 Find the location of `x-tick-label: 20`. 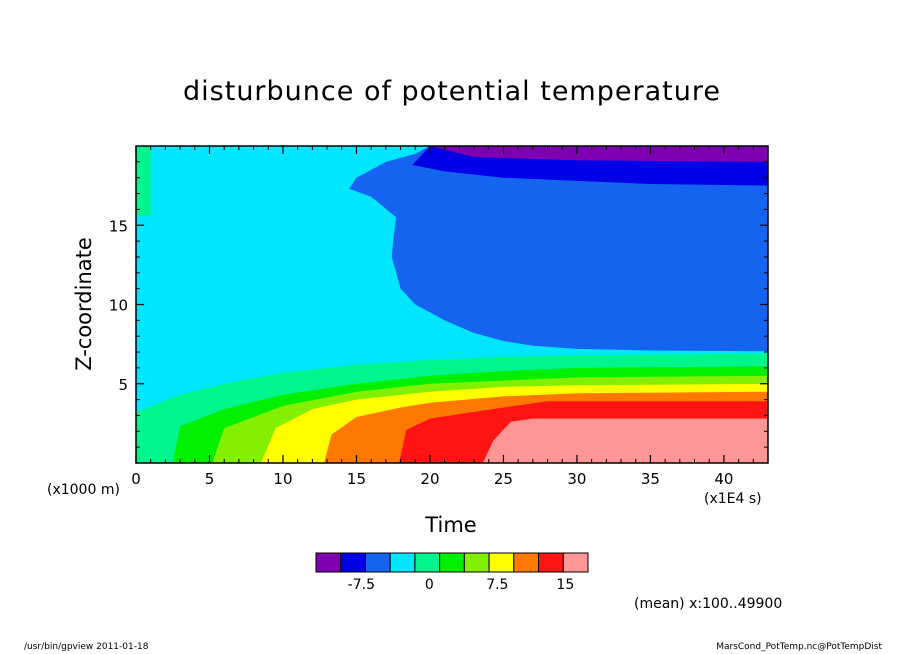

x-tick-label: 20 is located at coordinates (429, 479).